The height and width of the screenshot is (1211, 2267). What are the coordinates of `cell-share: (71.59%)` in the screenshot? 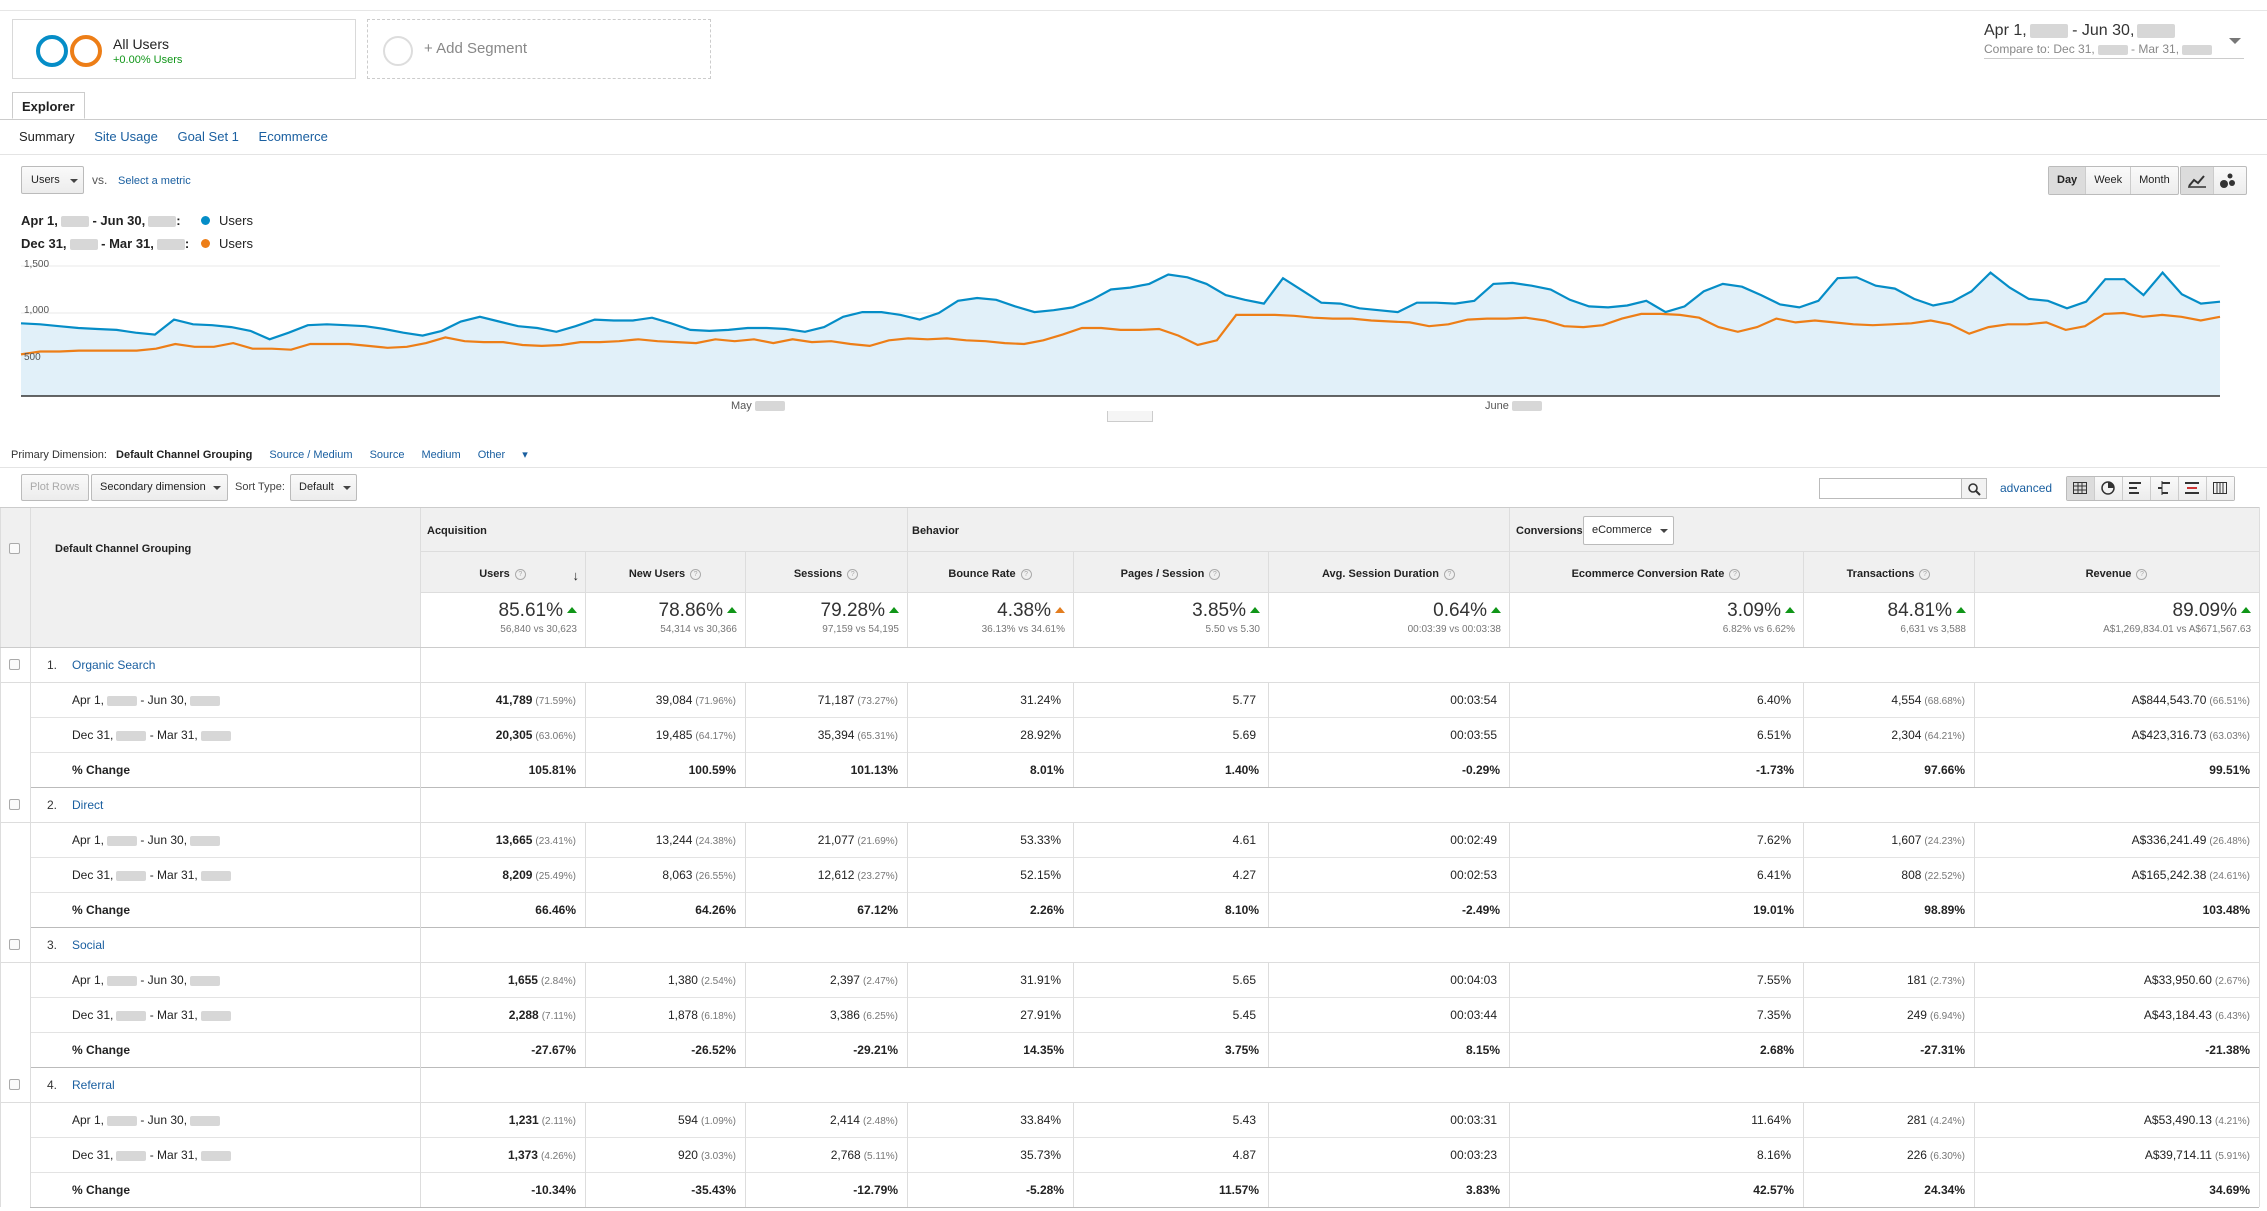 It's located at (555, 701).